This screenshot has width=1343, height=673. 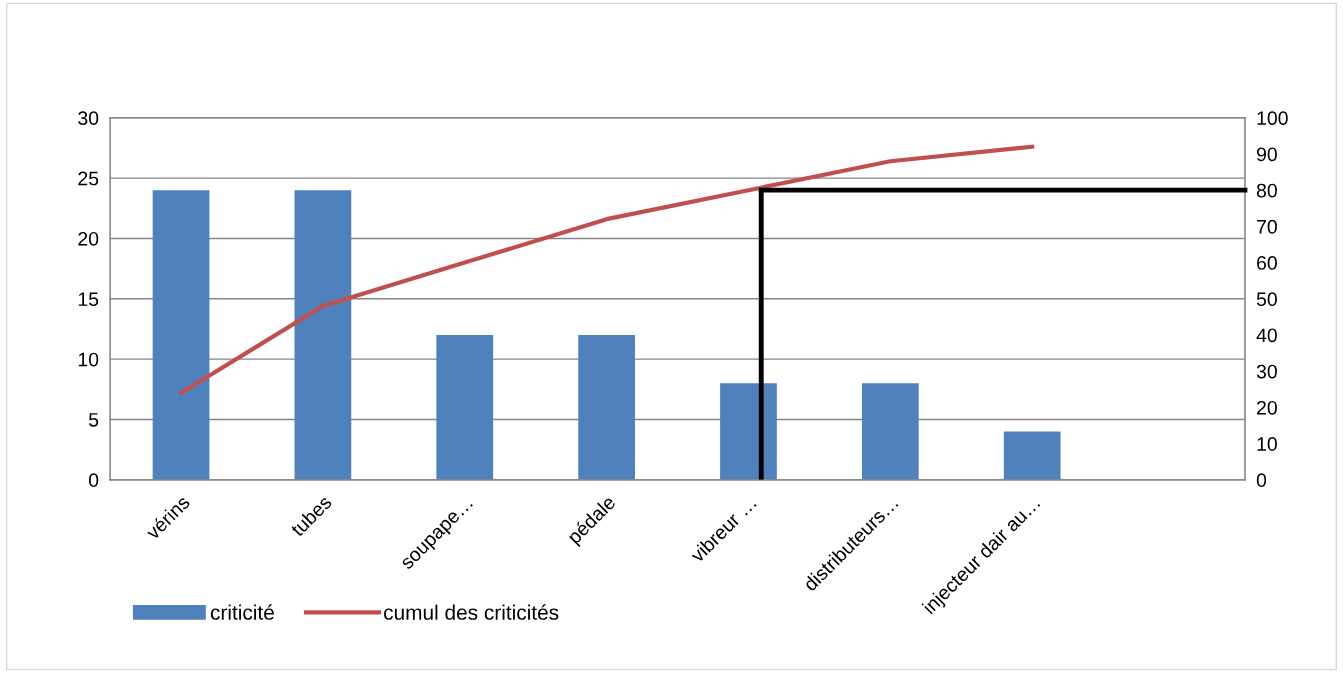 What do you see at coordinates (93, 420) in the screenshot?
I see `y-tick-label: 5` at bounding box center [93, 420].